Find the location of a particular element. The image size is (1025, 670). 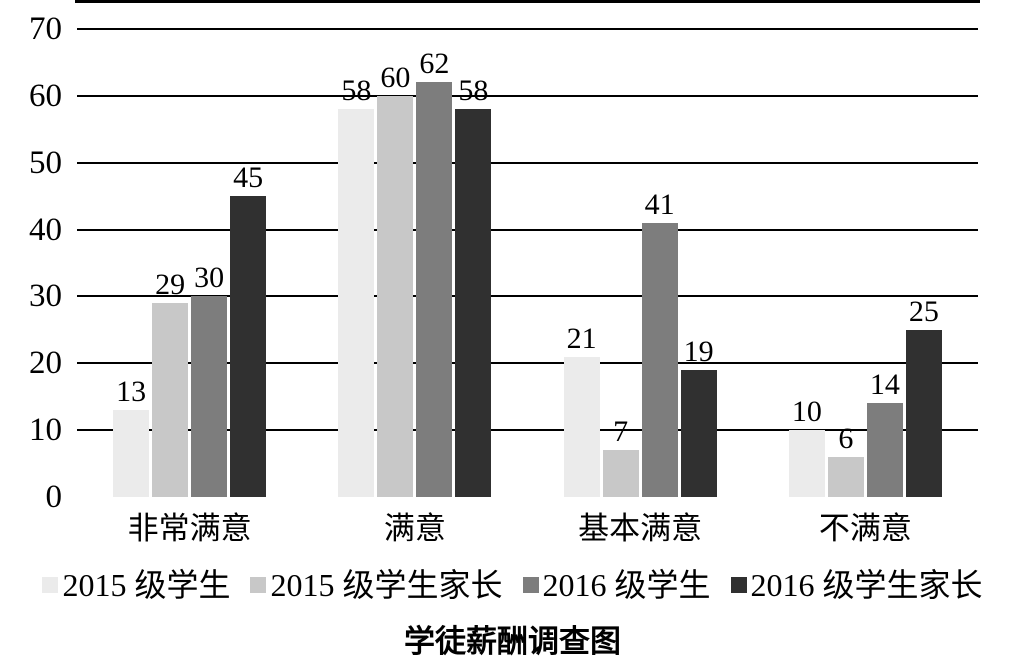

bar-基本满意-2016 级学生家长 is located at coordinates (698, 433).